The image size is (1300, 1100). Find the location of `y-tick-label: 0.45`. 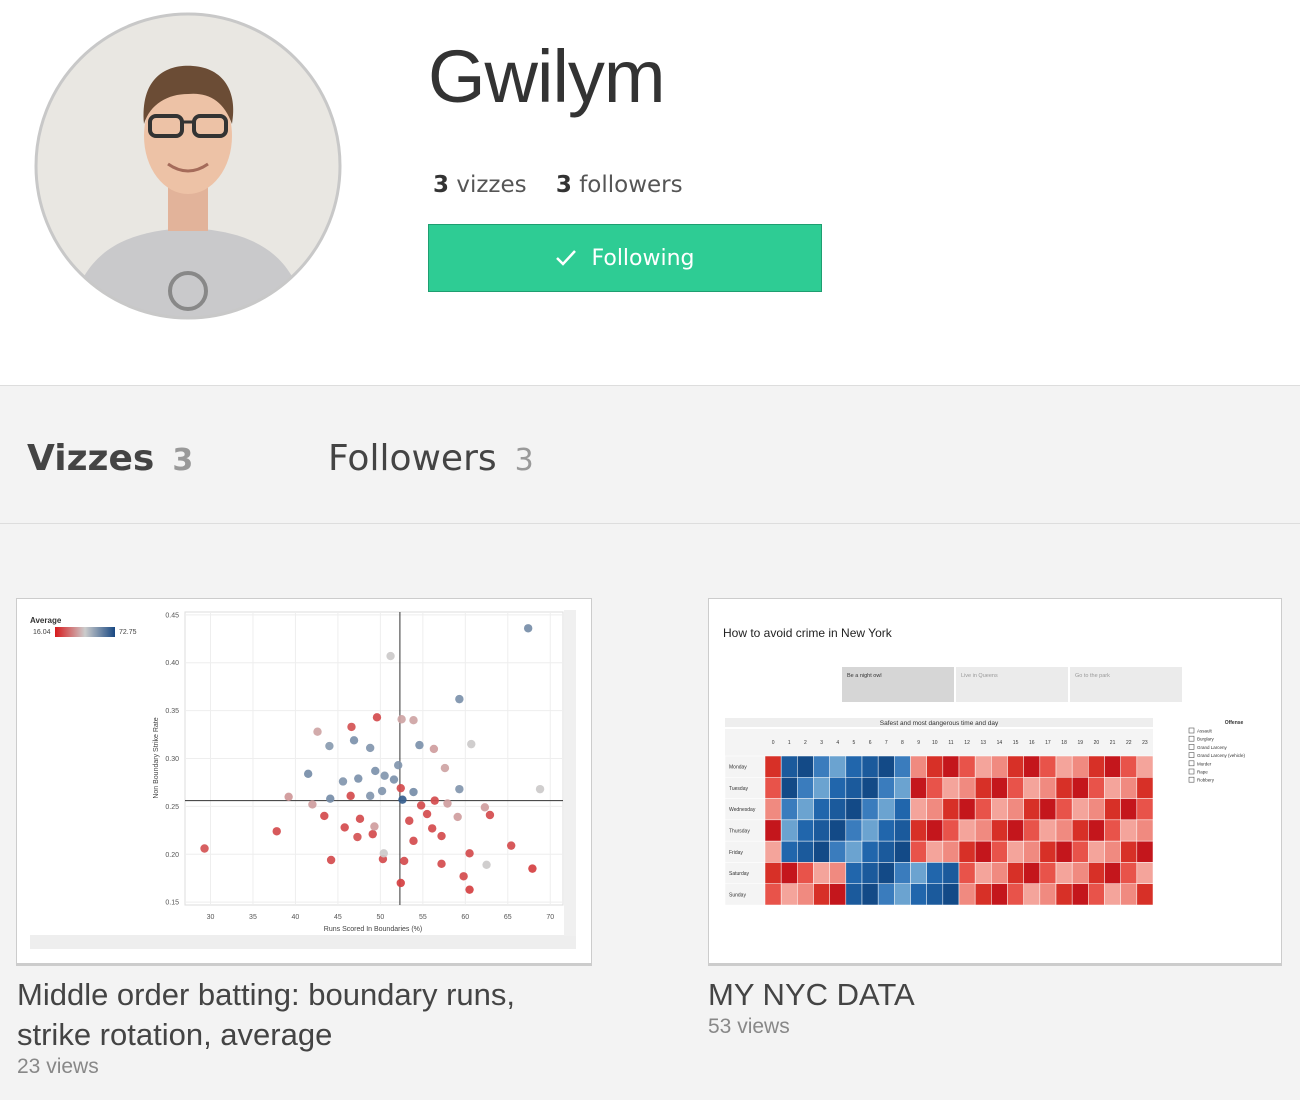

y-tick-label: 0.45 is located at coordinates (172, 615).